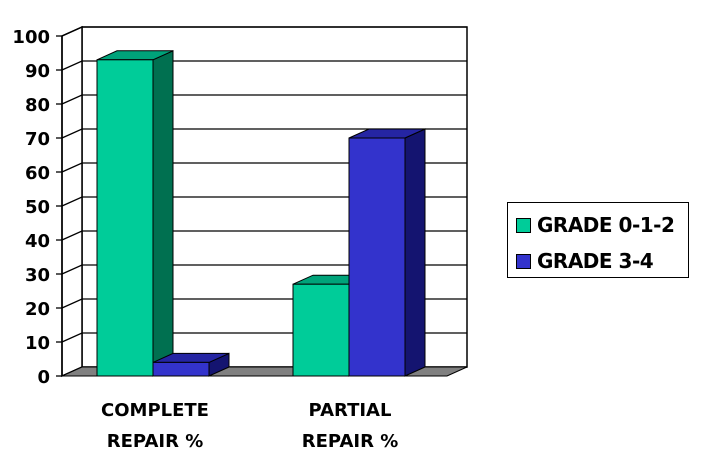 This screenshot has height=460, width=708. Describe the element at coordinates (37, 309) in the screenshot. I see `y-tick-label: 20` at that location.